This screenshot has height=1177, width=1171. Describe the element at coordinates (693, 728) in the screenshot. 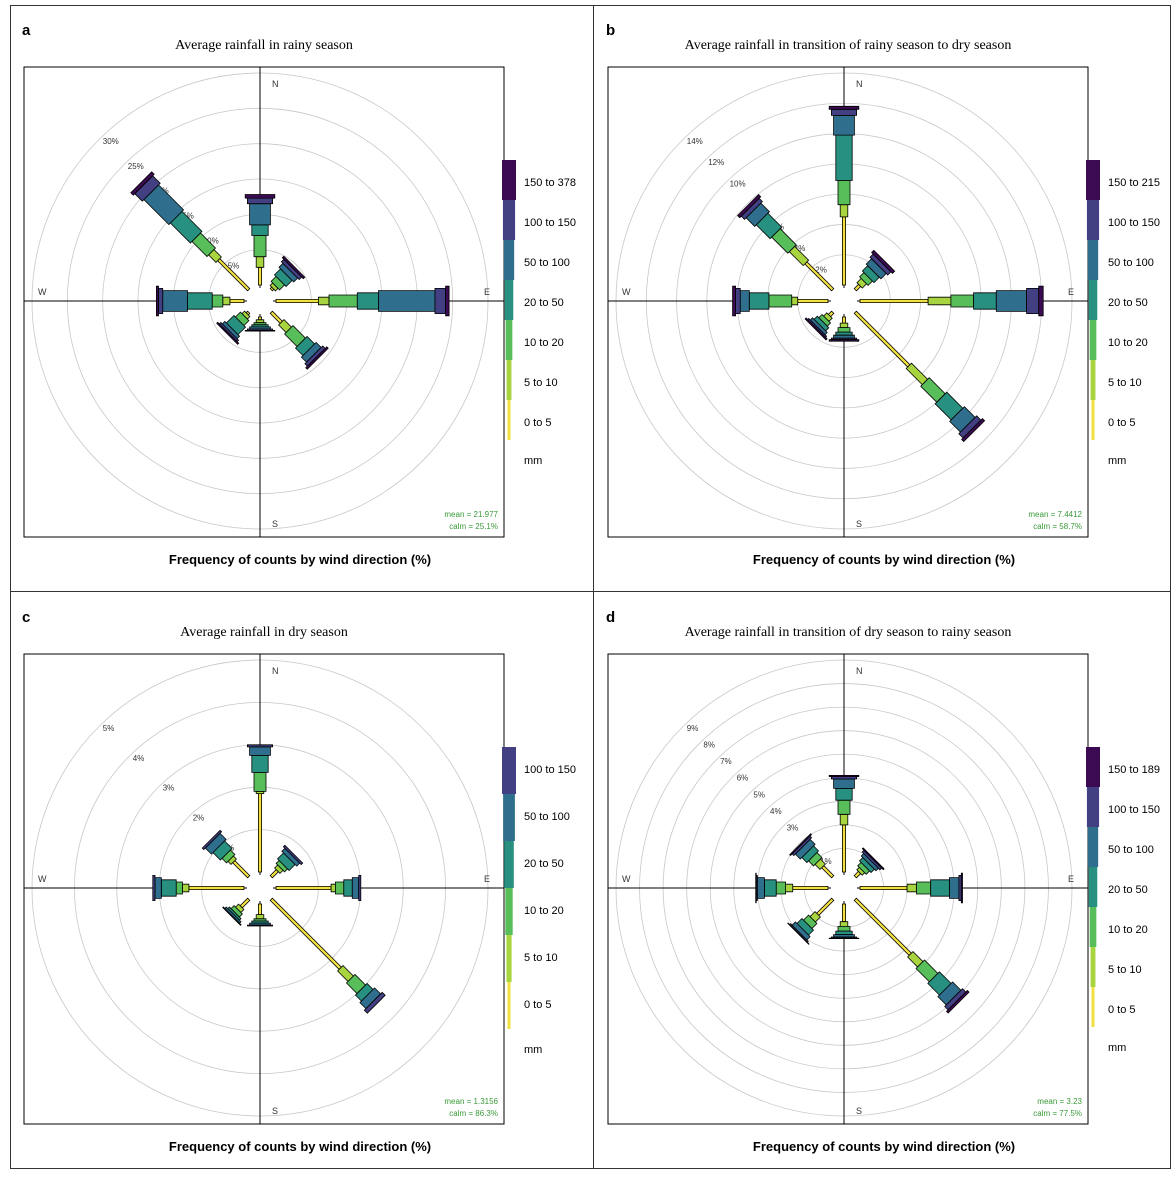

I see `ring-label: 9%` at that location.